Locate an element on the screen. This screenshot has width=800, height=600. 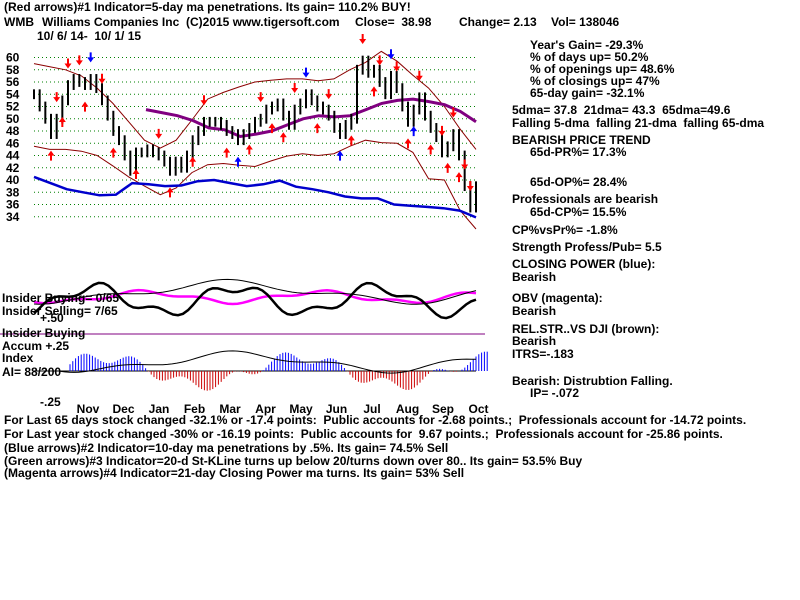
x-tick-label-jan: Jan is located at coordinates (159, 409).